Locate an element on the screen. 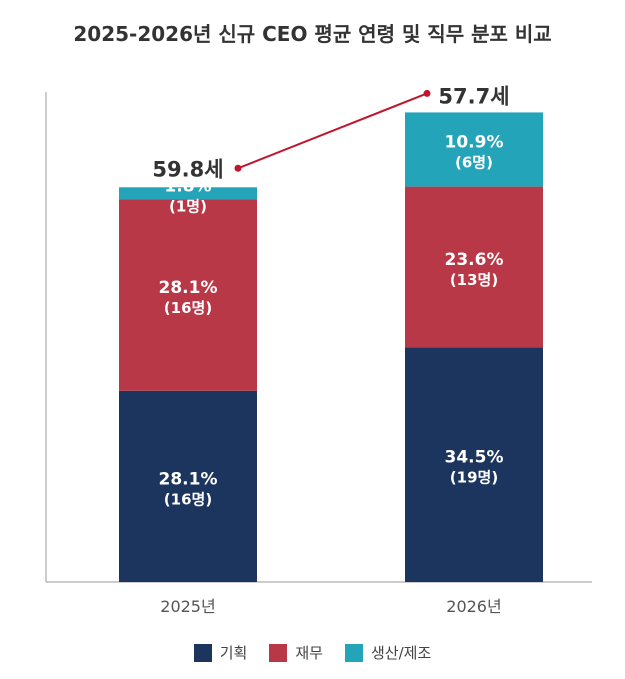 This screenshot has height=679, width=625. legend-label-finance: 재무 is located at coordinates (309, 653).